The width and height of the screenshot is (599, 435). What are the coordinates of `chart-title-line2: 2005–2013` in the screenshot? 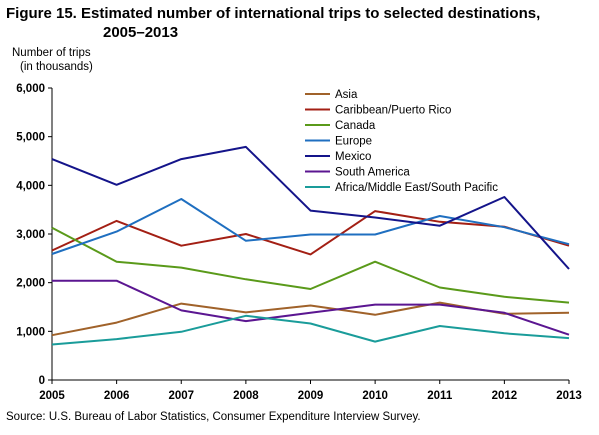 It's located at (141, 32).